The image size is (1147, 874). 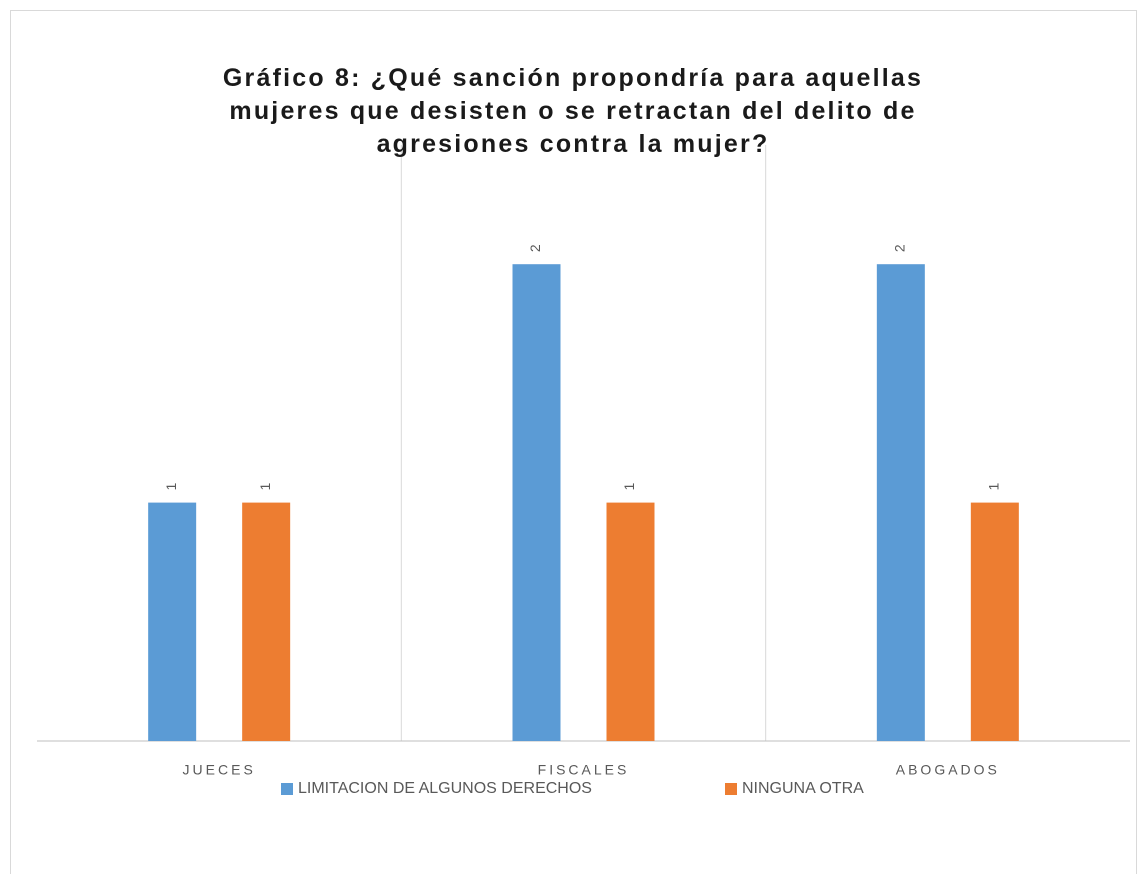 I want to click on legend-label: NINGUNA OTRA, so click(x=803, y=788).